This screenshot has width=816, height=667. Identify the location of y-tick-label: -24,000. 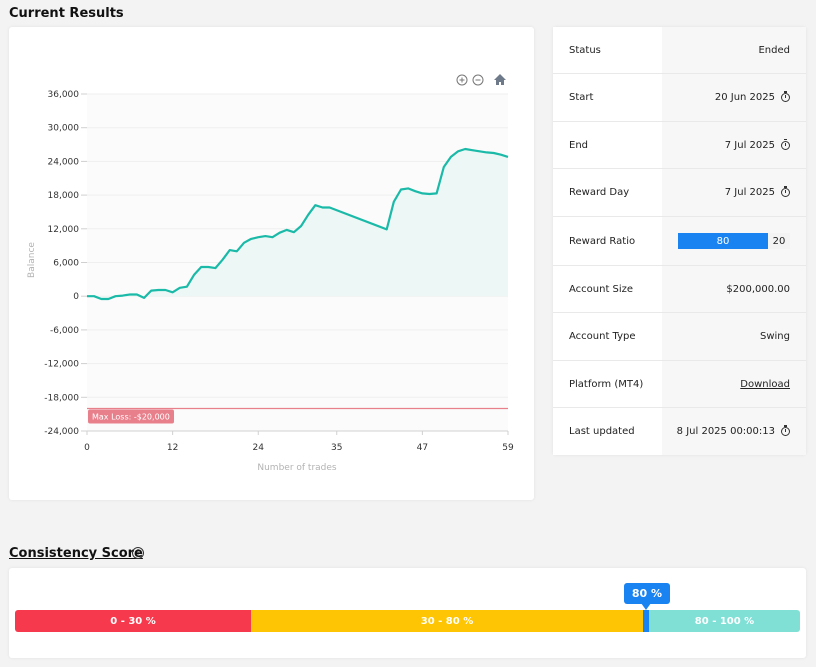
(61, 432).